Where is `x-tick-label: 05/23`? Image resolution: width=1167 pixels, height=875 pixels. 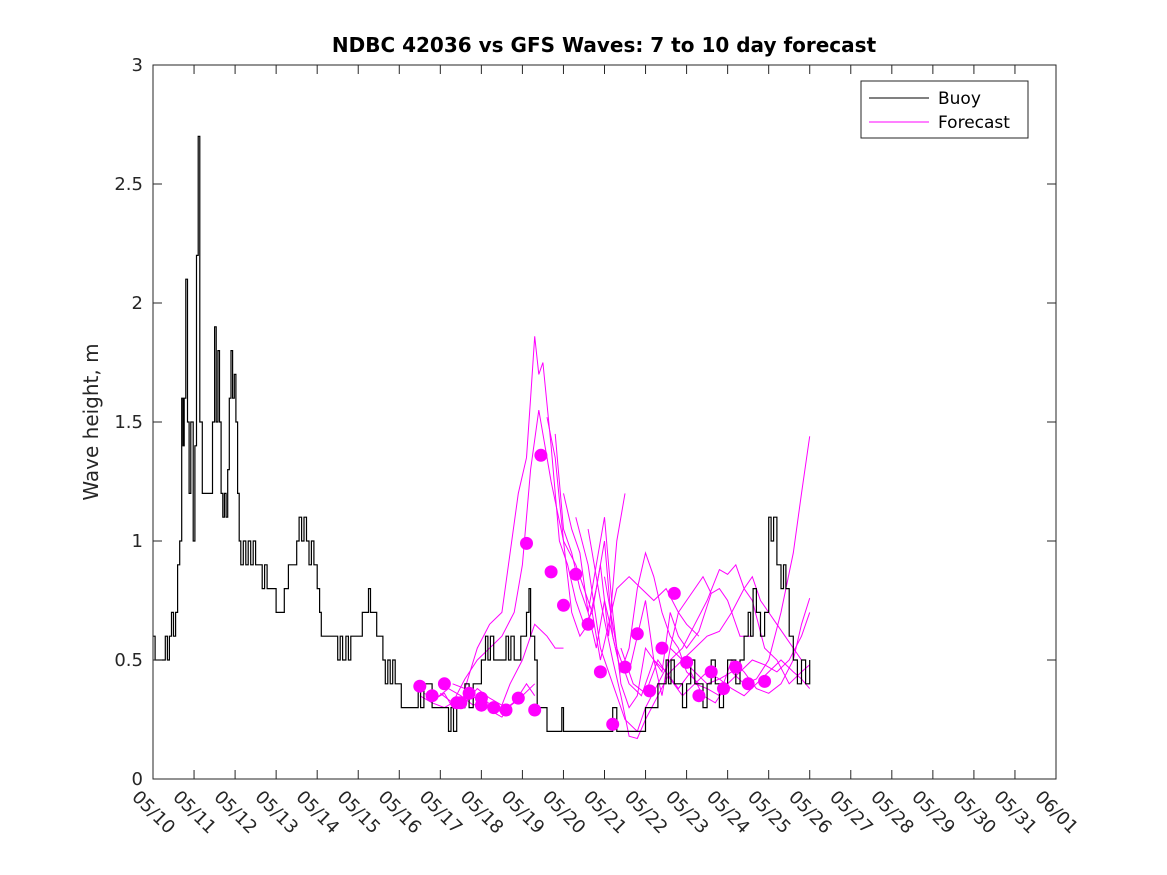 x-tick-label: 05/23 is located at coordinates (687, 813).